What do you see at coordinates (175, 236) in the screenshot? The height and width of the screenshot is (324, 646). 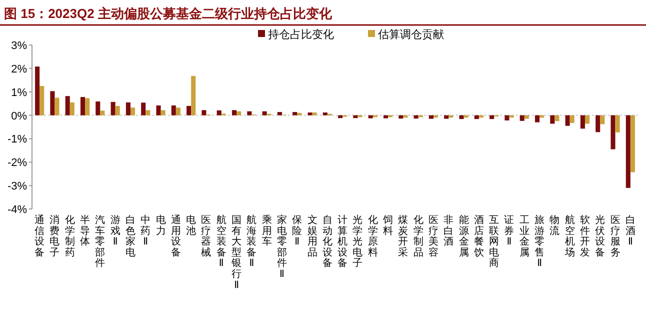 I see `x-tick-label: 通用设备` at bounding box center [175, 236].